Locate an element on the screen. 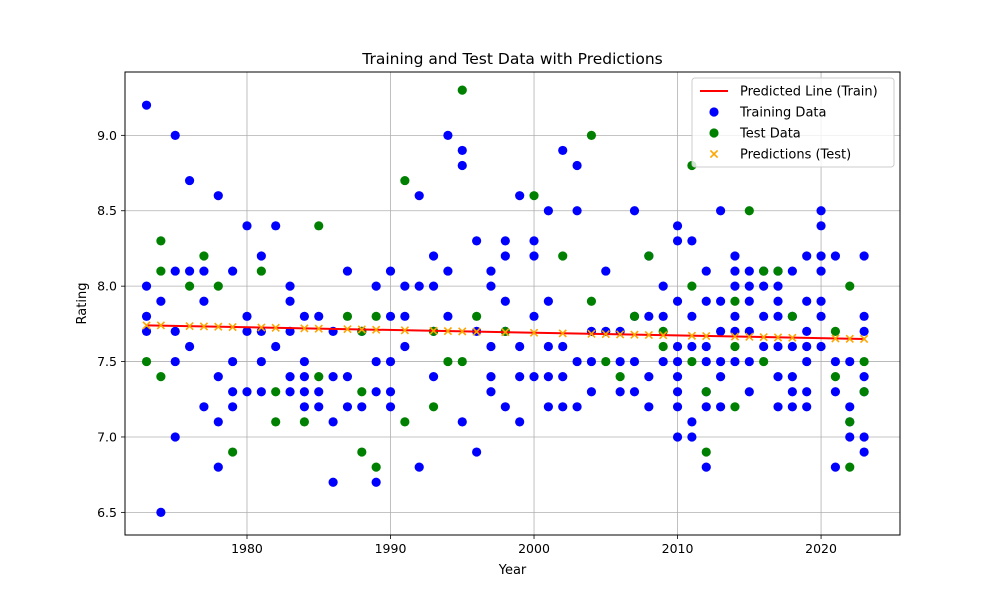 The height and width of the screenshot is (600, 1000). x-axis-label: Year is located at coordinates (512, 570).